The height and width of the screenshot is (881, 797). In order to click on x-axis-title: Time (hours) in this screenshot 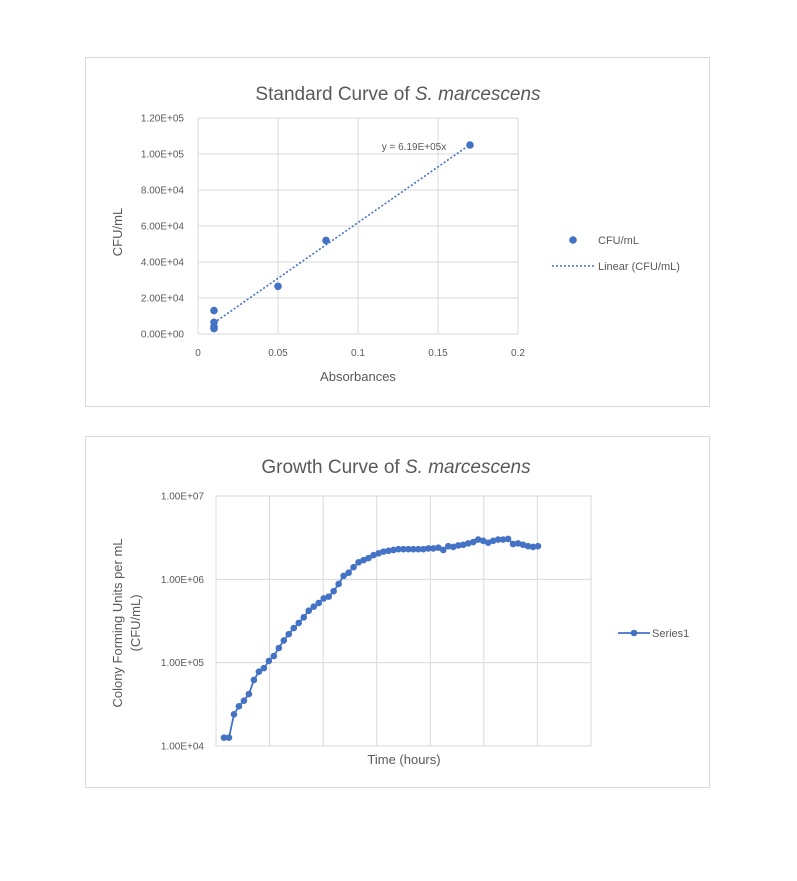, I will do `click(403, 759)`.